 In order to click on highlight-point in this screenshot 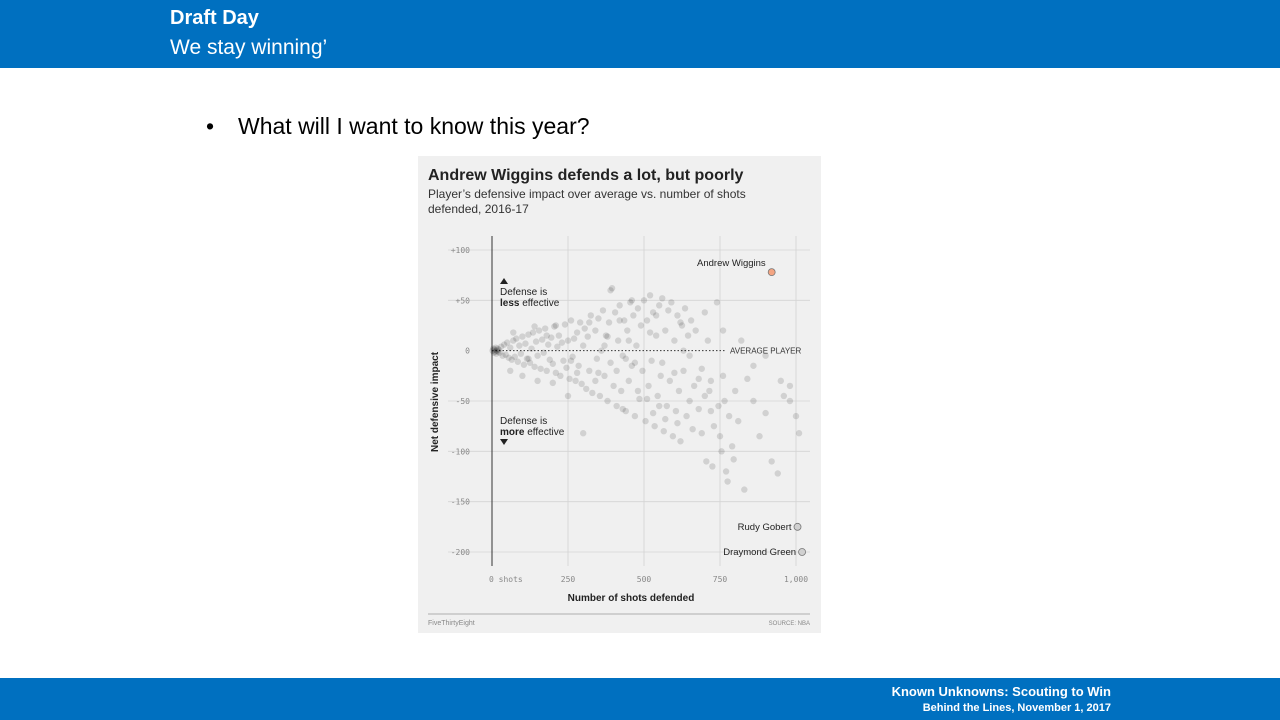, I will do `click(771, 272)`.